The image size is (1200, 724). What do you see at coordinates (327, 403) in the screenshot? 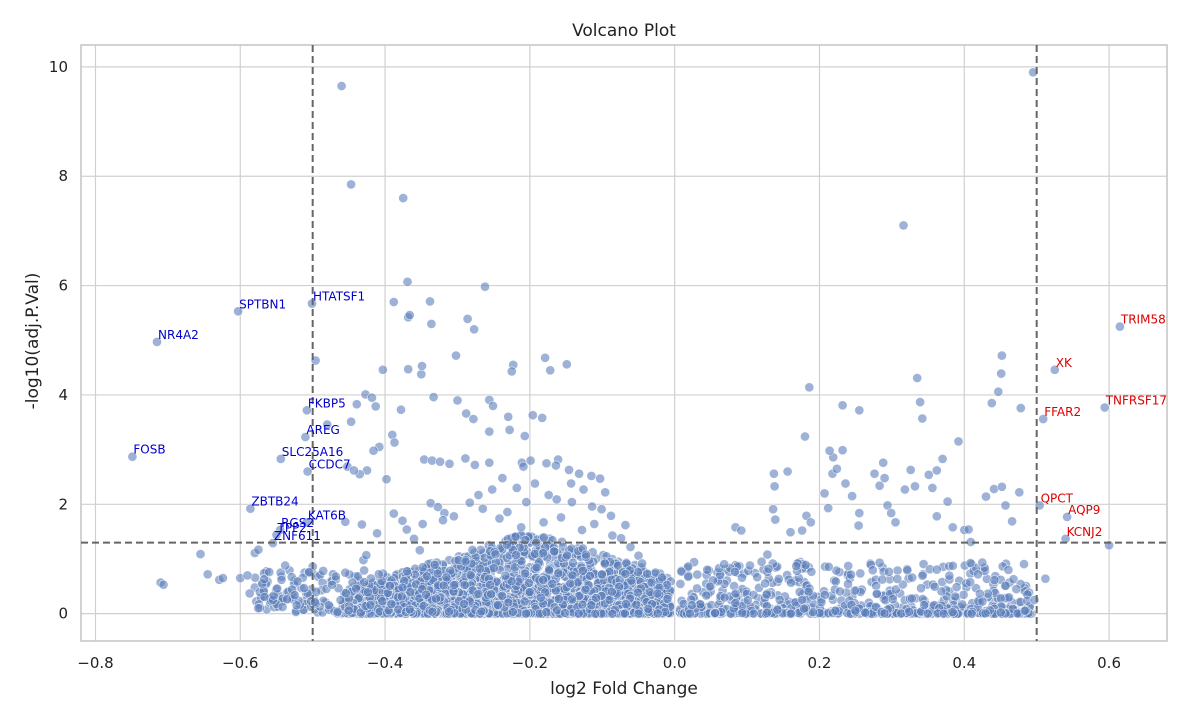
I see `gene-label-fkbp5: FKBP5` at bounding box center [327, 403].